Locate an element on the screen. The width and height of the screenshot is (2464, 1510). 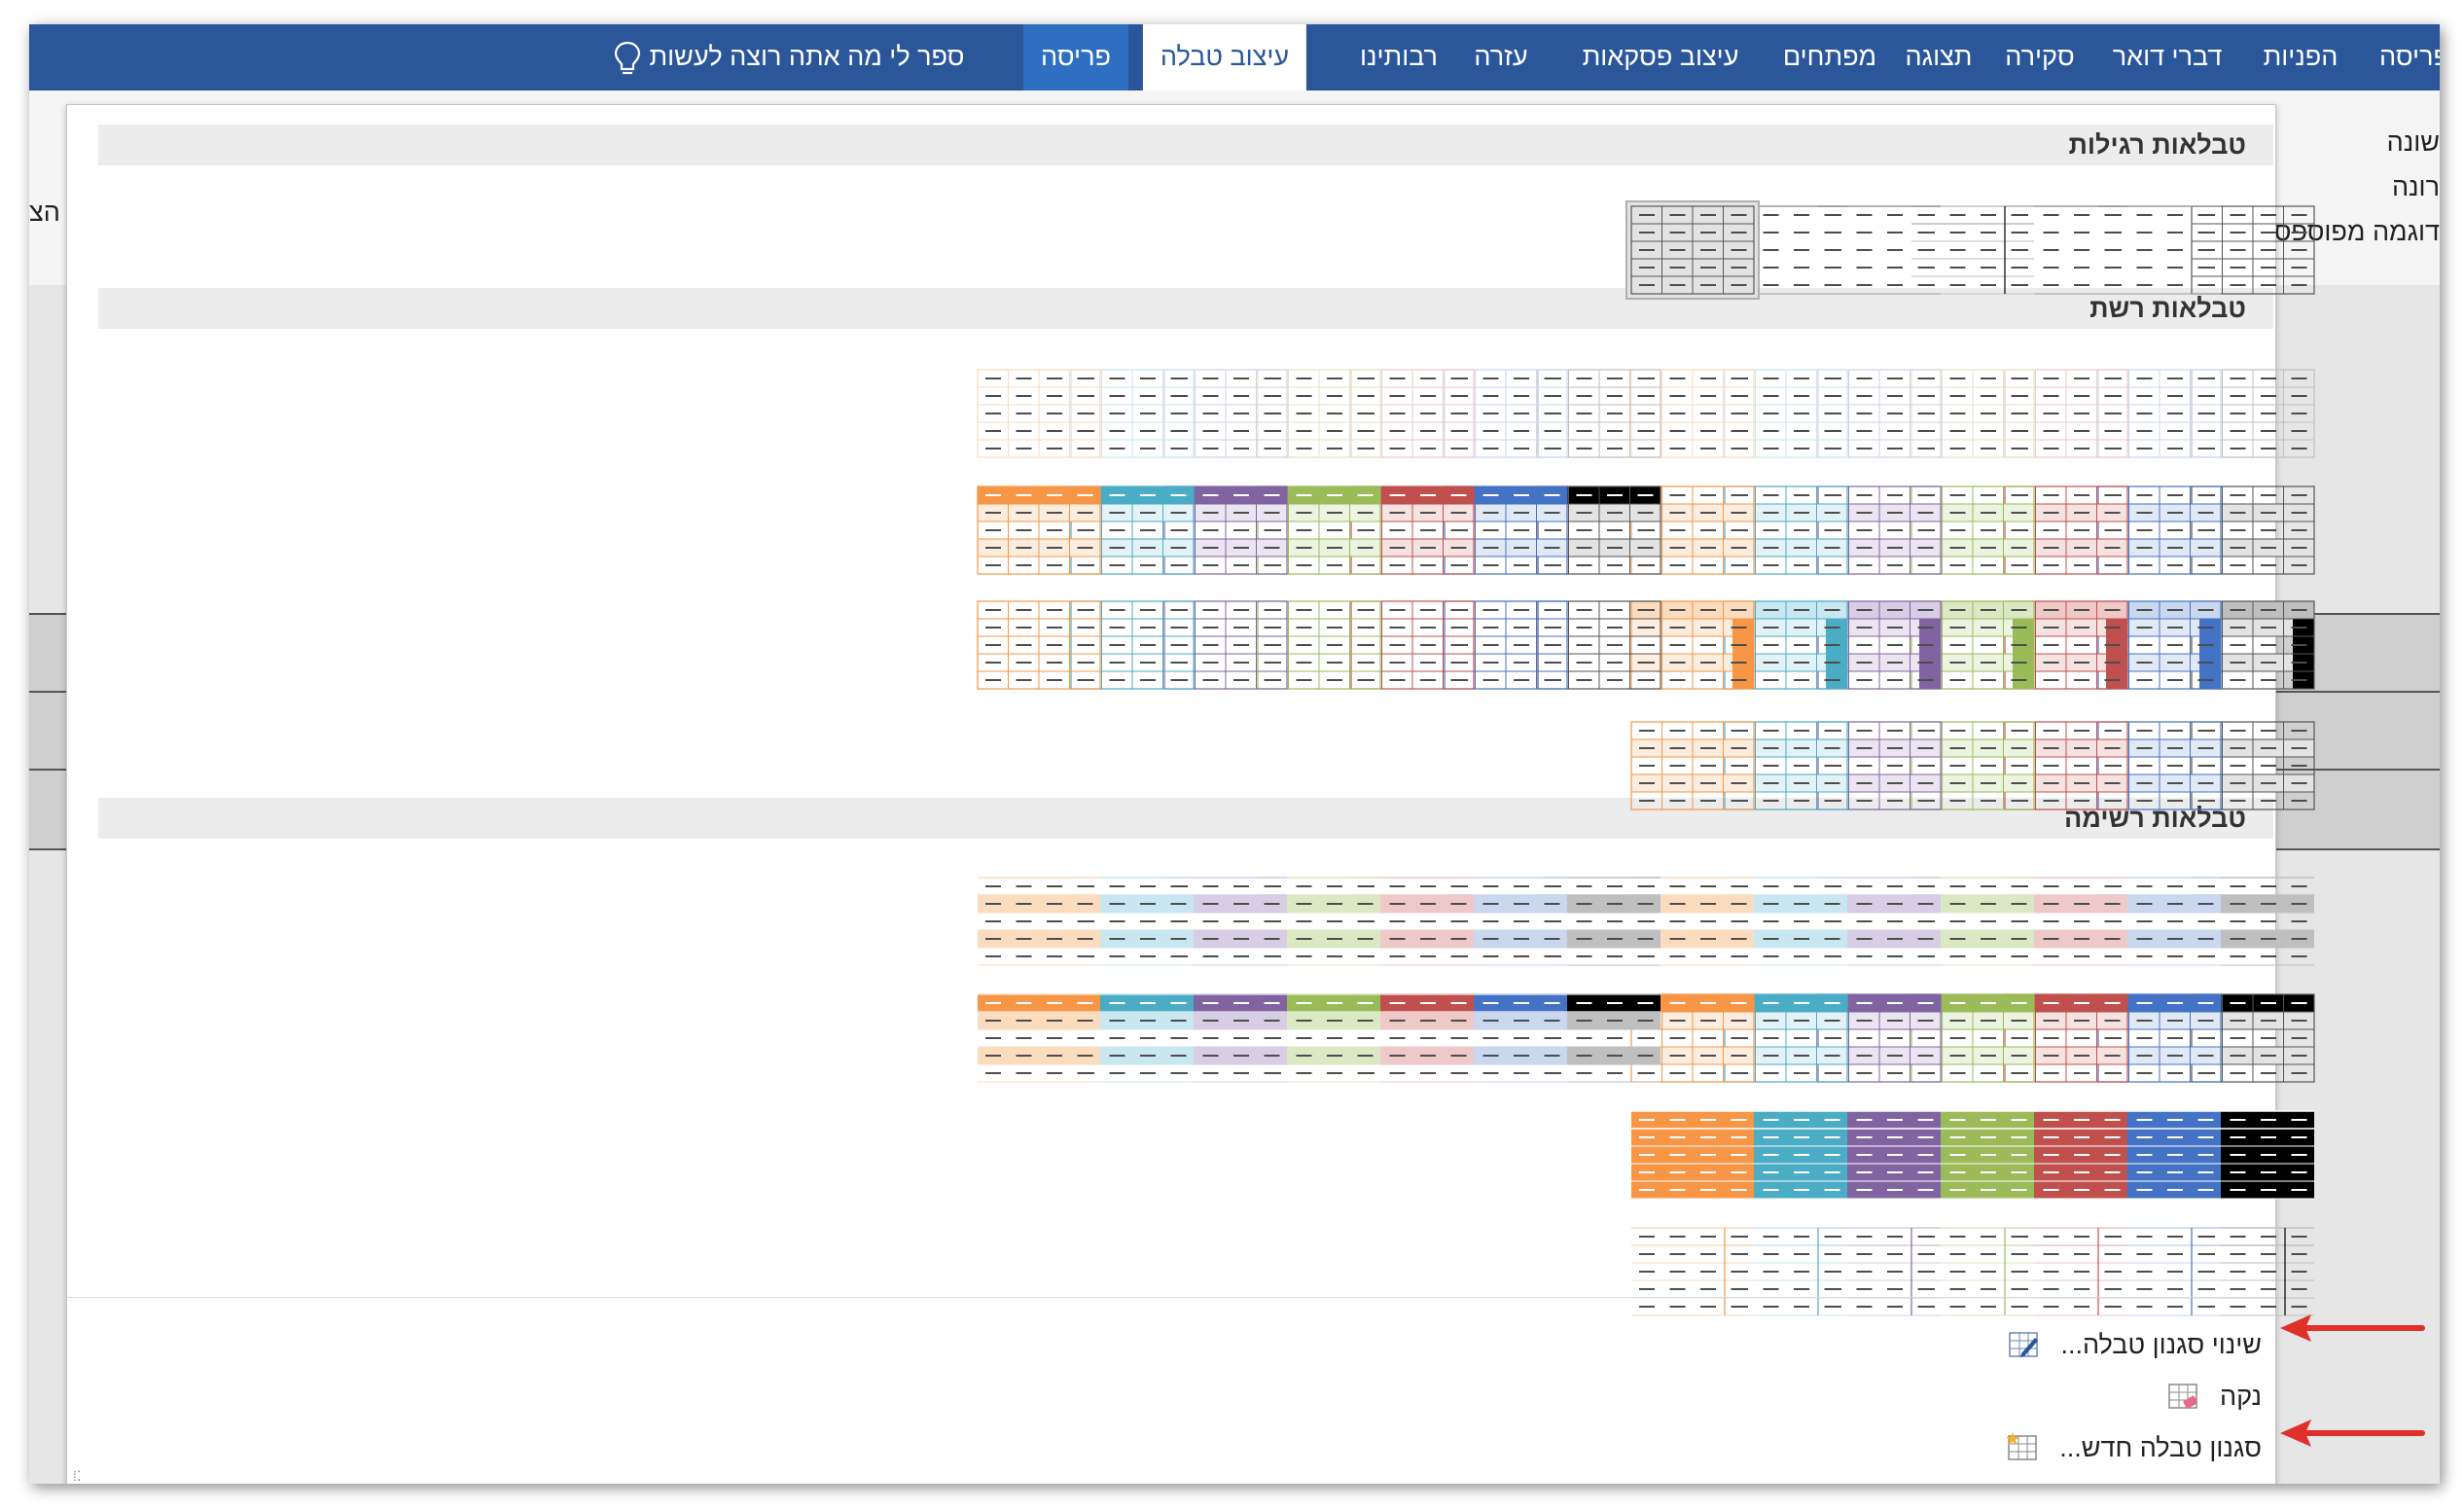
clear-table-style-label: נקה is located at coordinates (2240, 1396).